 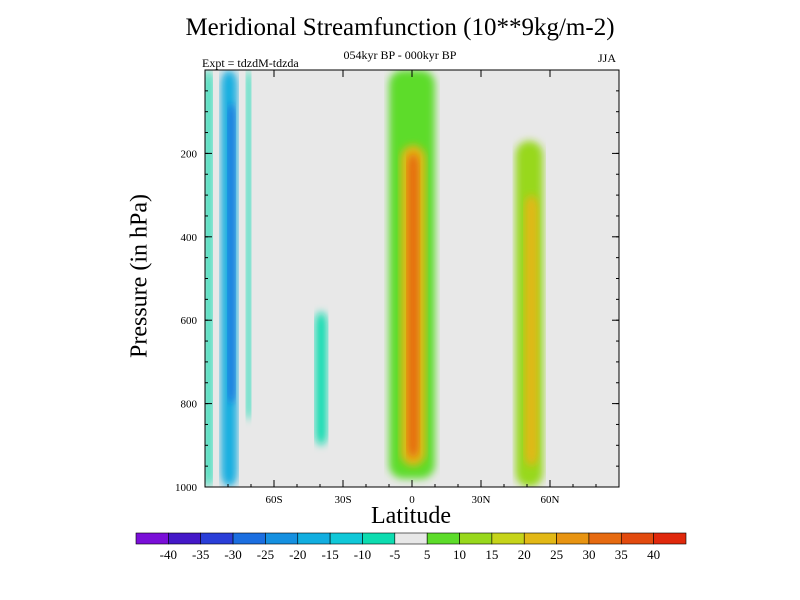 What do you see at coordinates (200, 554) in the screenshot?
I see `colorbar-label: -35` at bounding box center [200, 554].